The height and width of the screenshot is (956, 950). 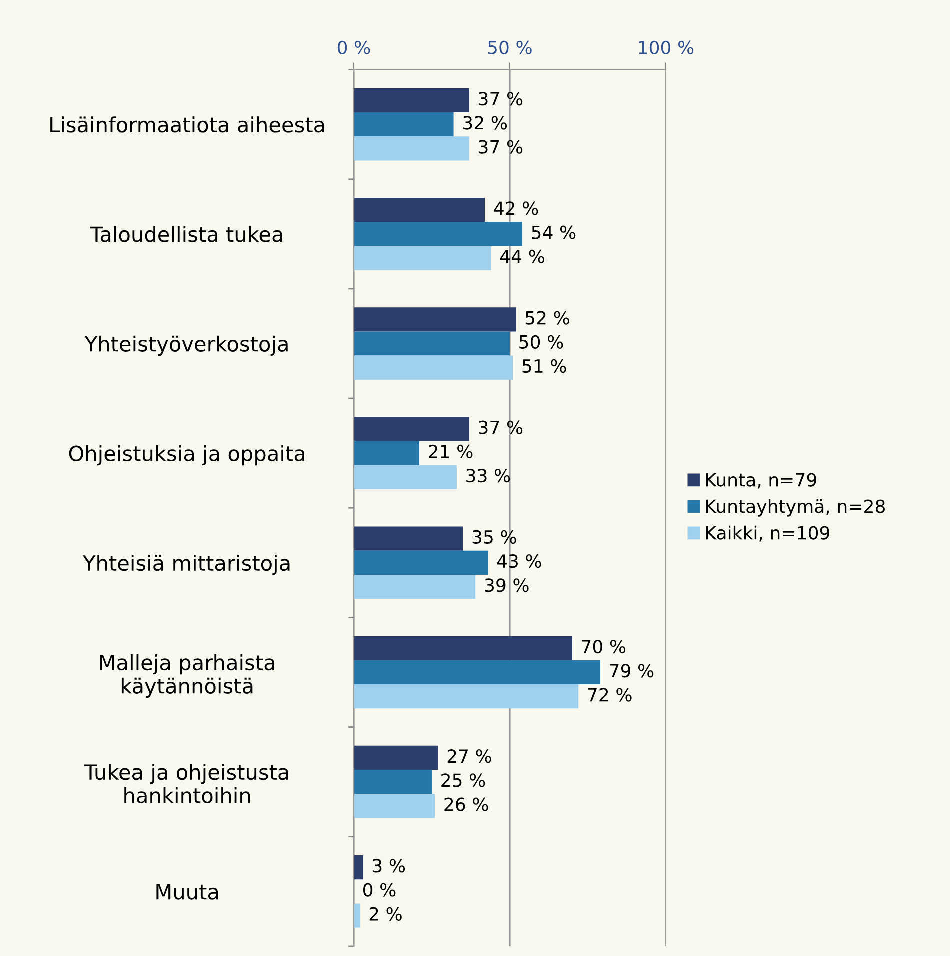 I want to click on y-tick-label: Malleja parhaista käytännöistä, so click(x=187, y=676).